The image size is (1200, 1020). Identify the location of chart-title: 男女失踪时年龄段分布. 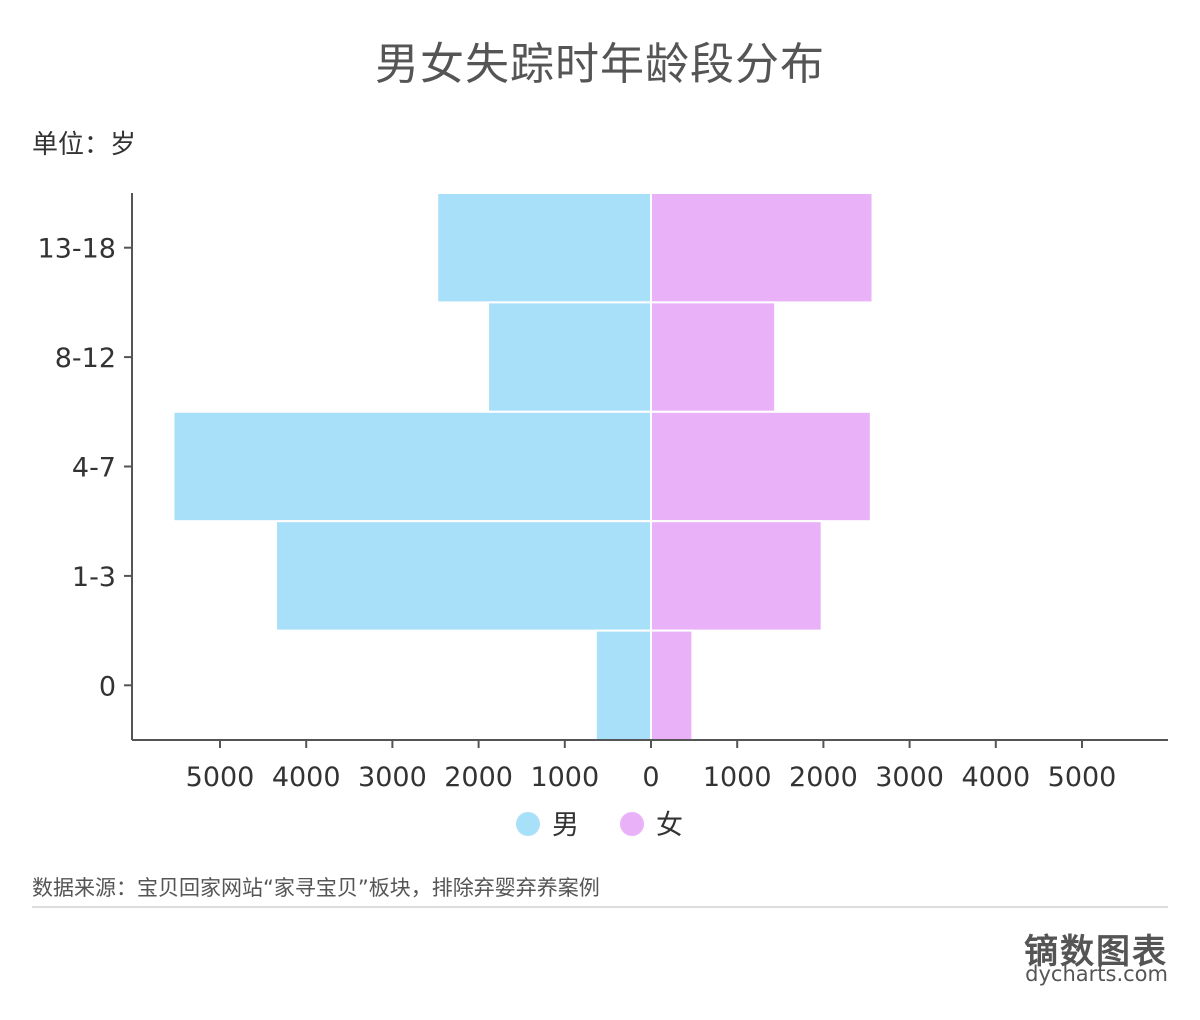
(600, 64).